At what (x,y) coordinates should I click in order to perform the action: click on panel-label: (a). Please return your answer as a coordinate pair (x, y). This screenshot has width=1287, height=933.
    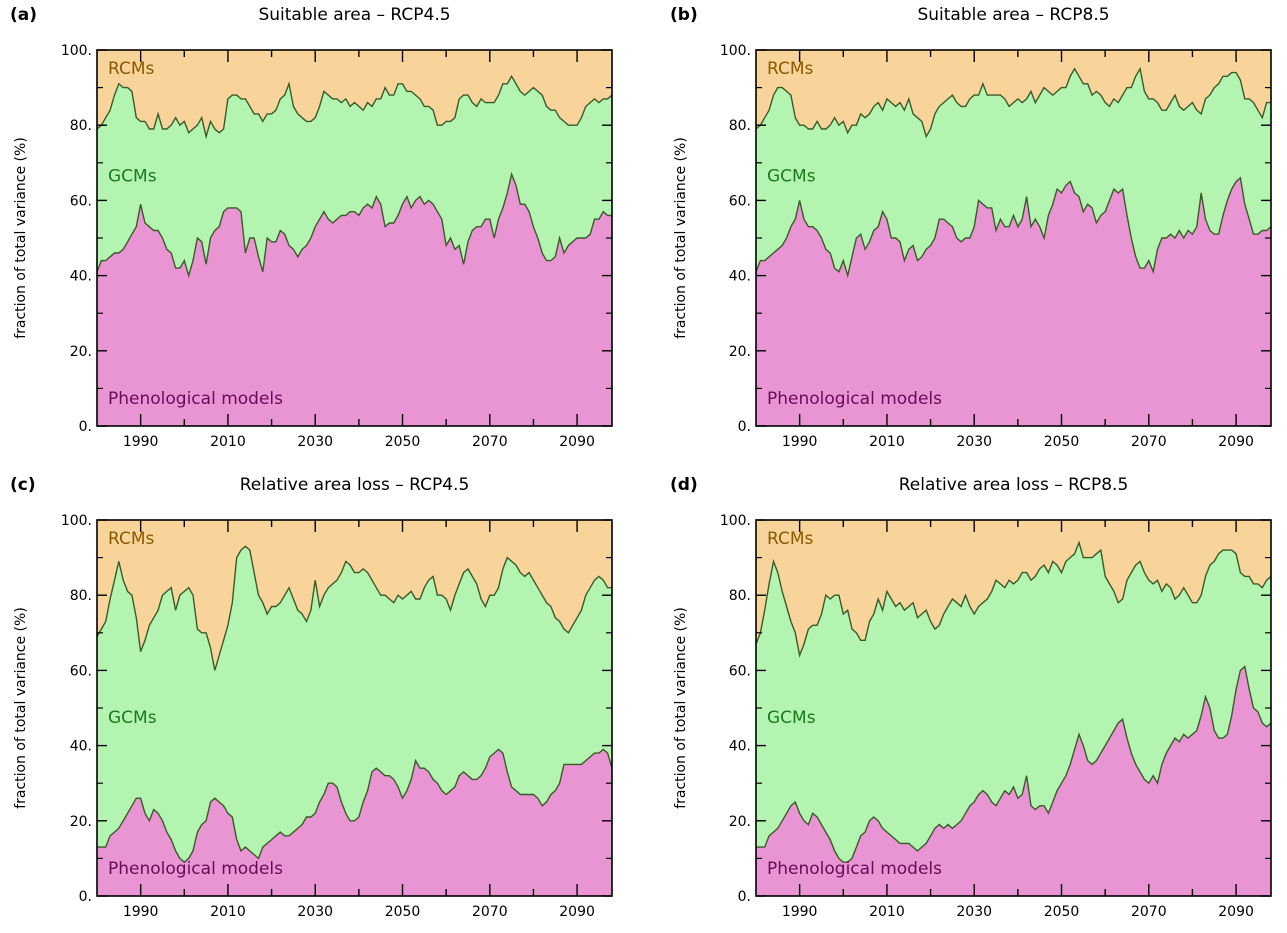
    Looking at the image, I should click on (23, 15).